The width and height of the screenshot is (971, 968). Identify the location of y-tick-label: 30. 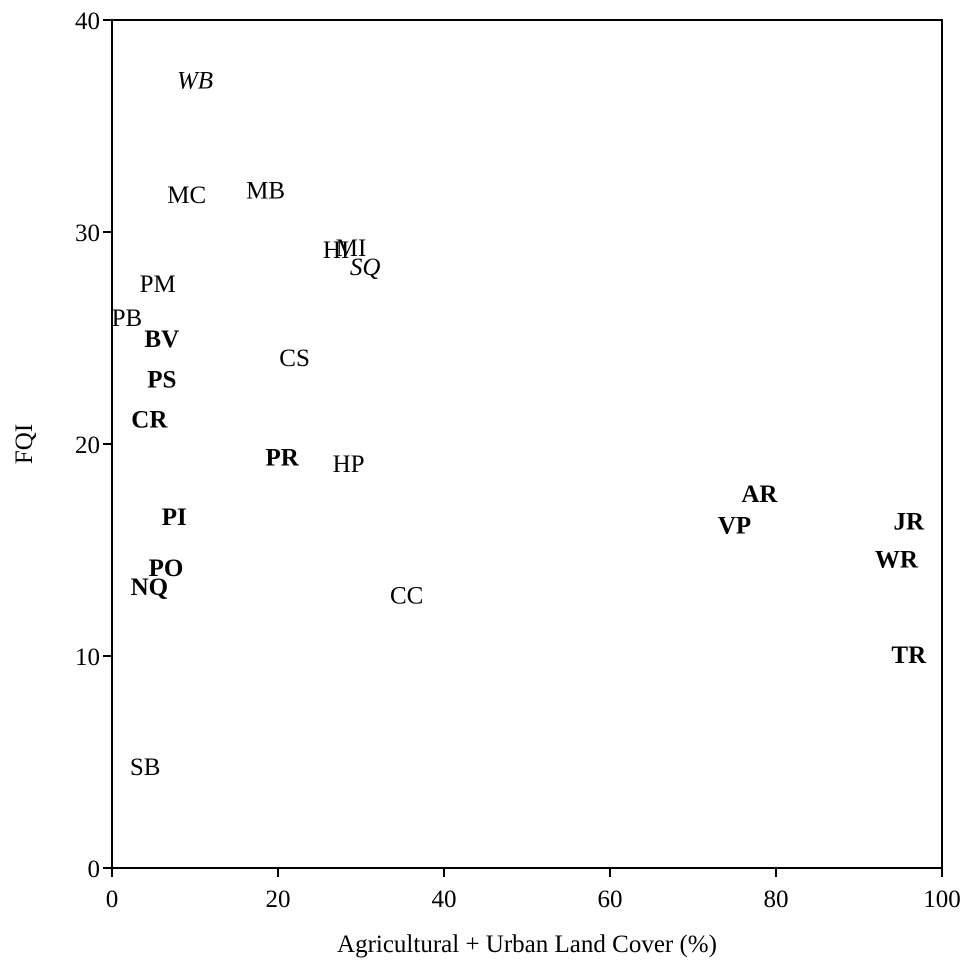
(87, 233).